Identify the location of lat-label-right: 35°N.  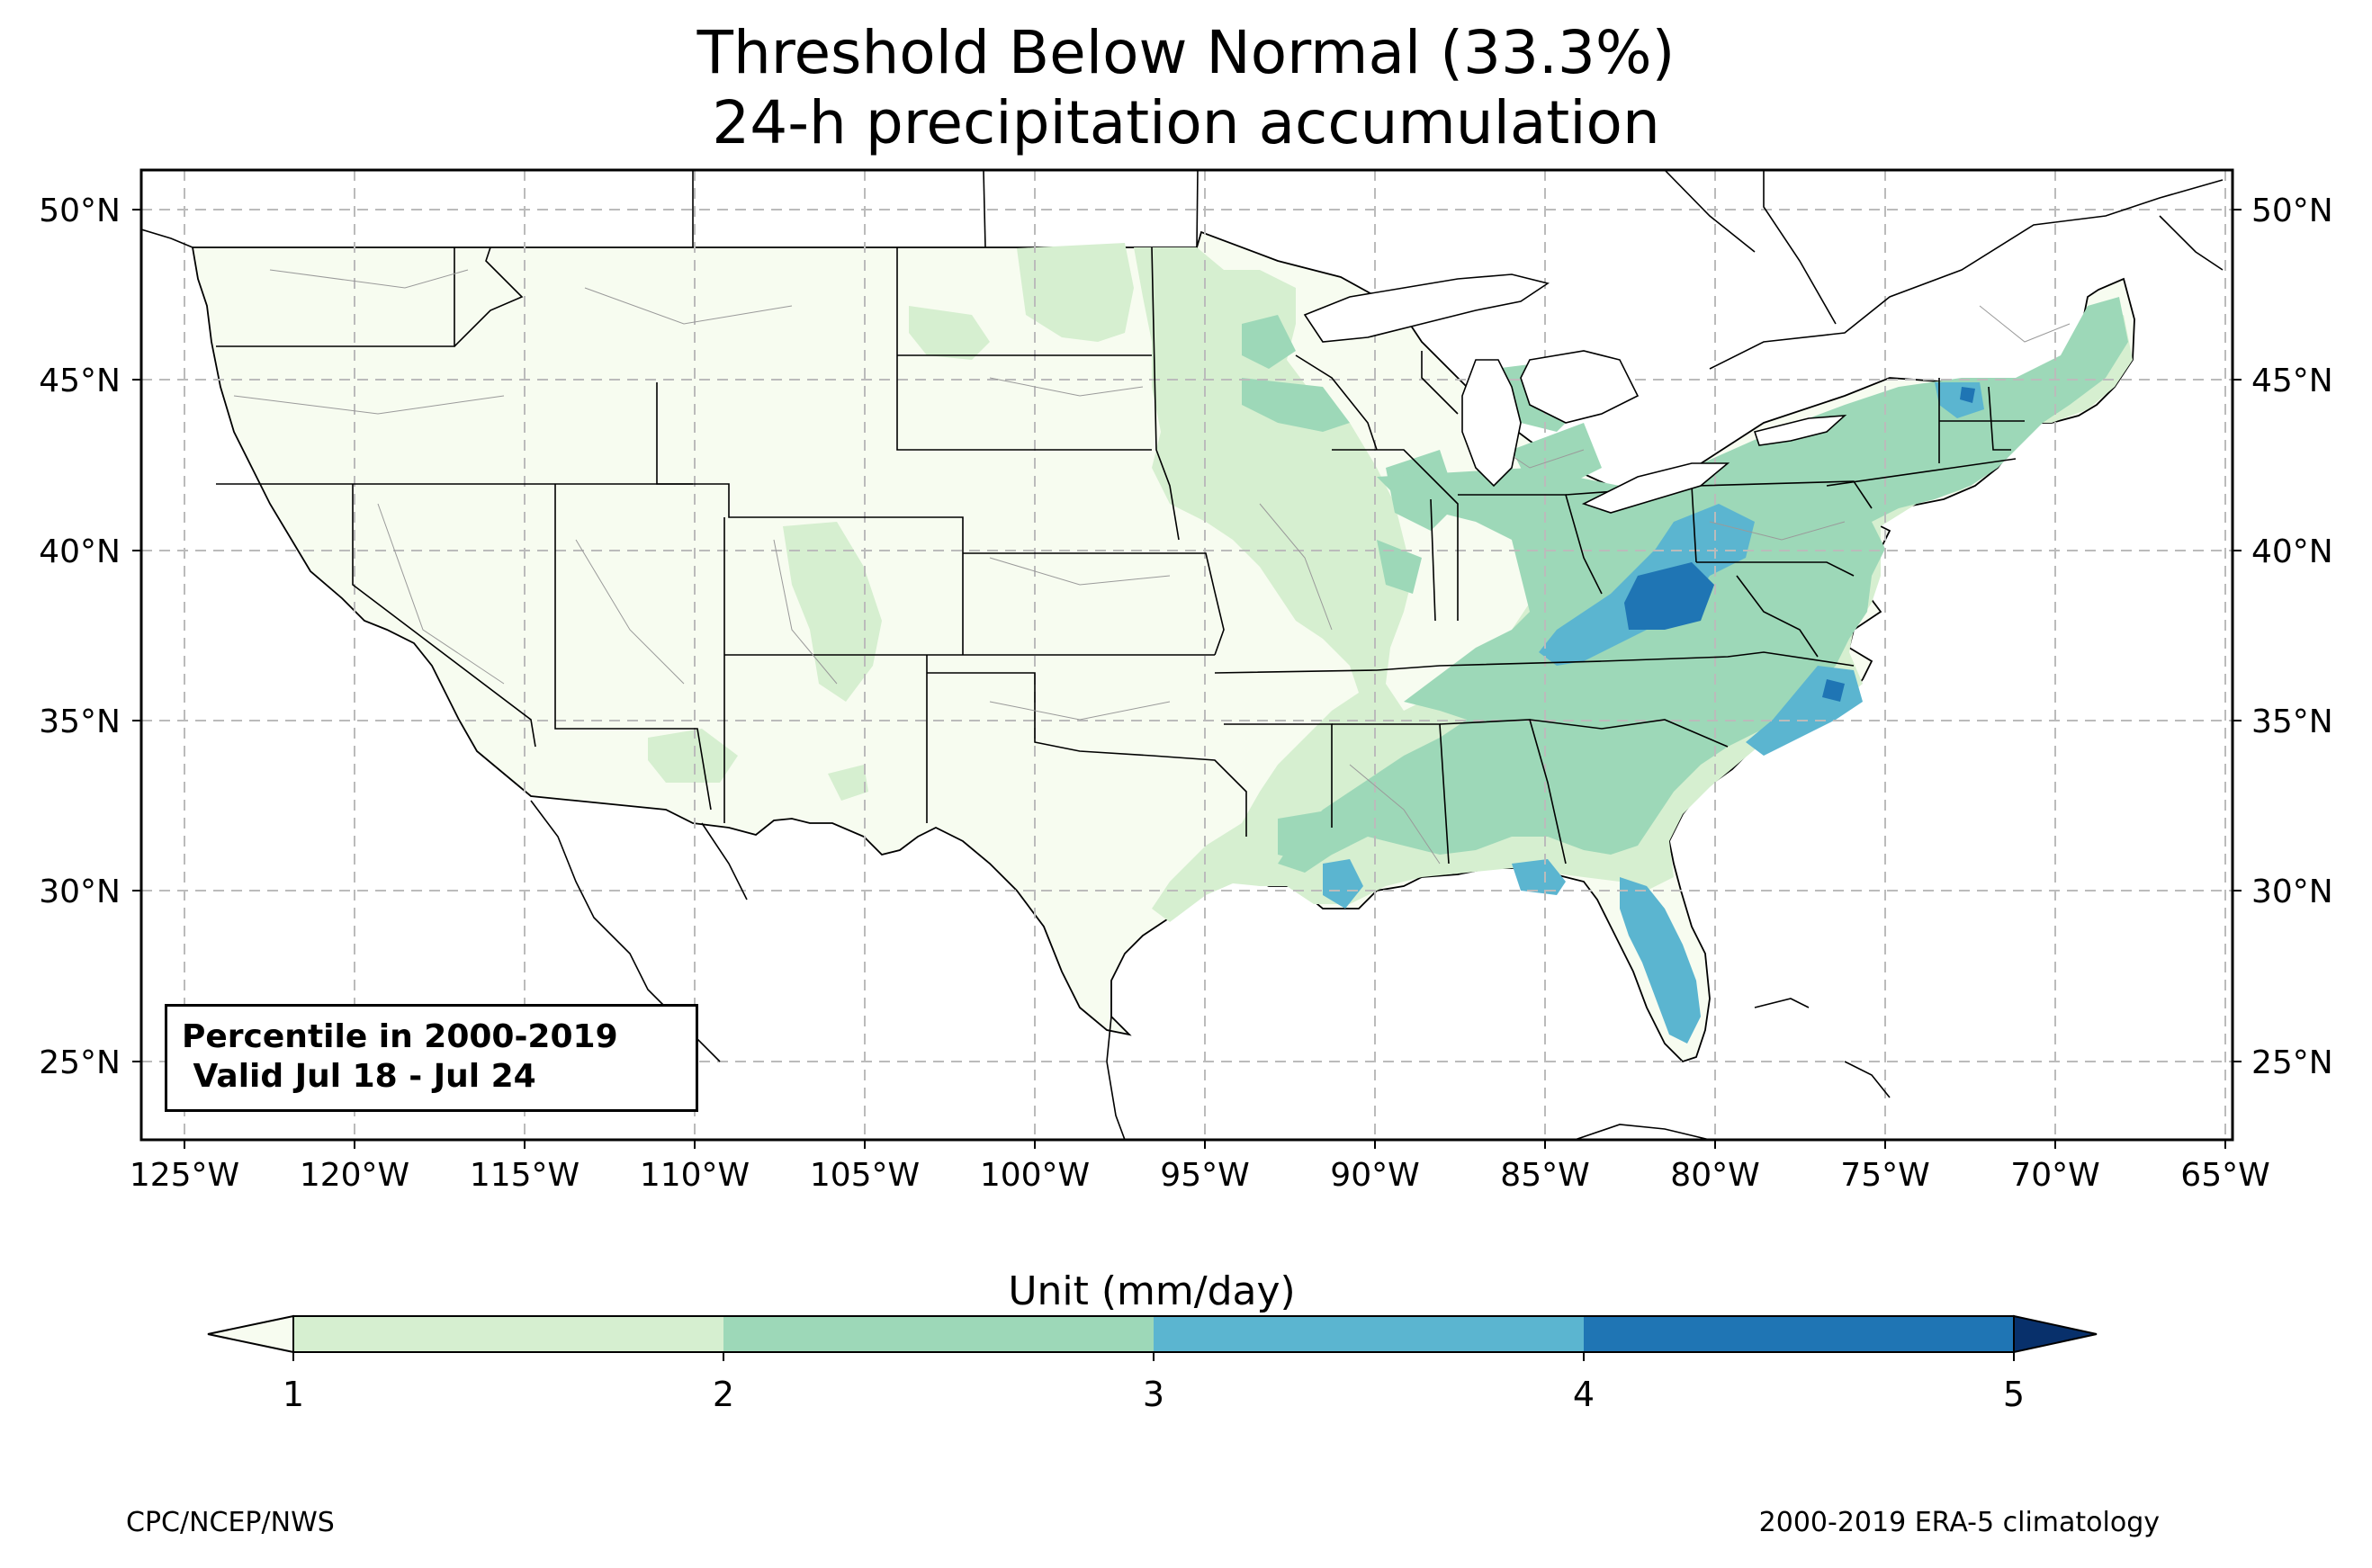
(2292, 721).